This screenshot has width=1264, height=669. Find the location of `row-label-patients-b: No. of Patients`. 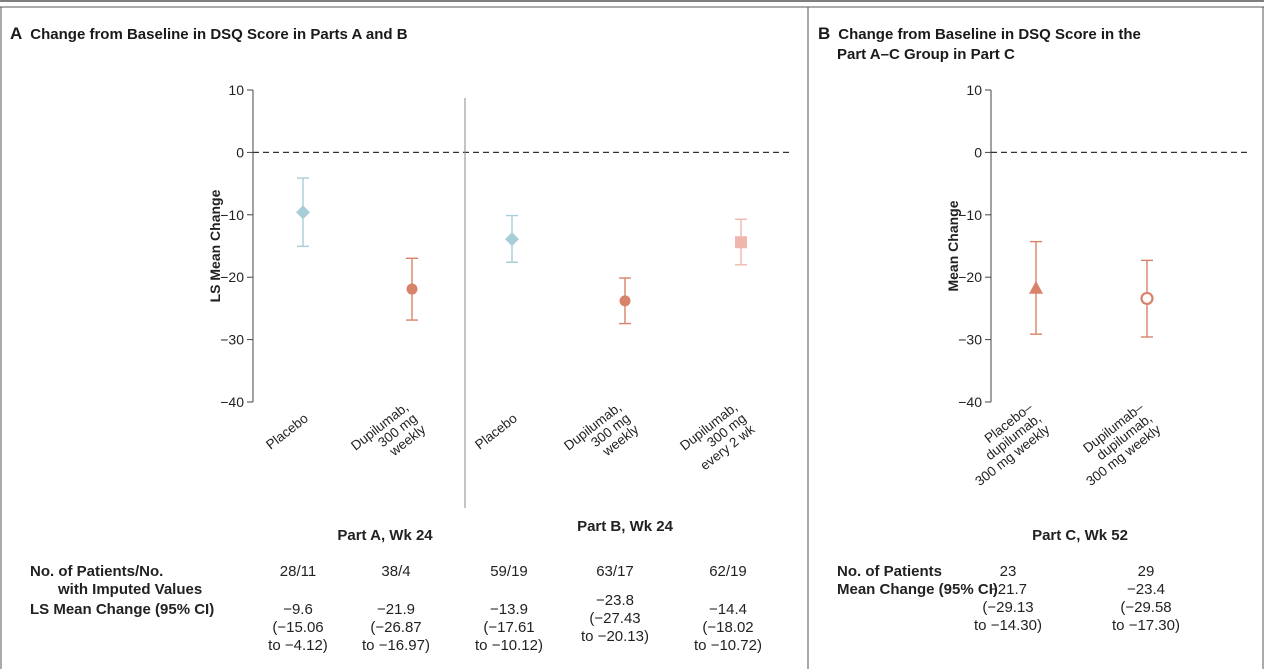

row-label-patients-b: No. of Patients is located at coordinates (890, 571).